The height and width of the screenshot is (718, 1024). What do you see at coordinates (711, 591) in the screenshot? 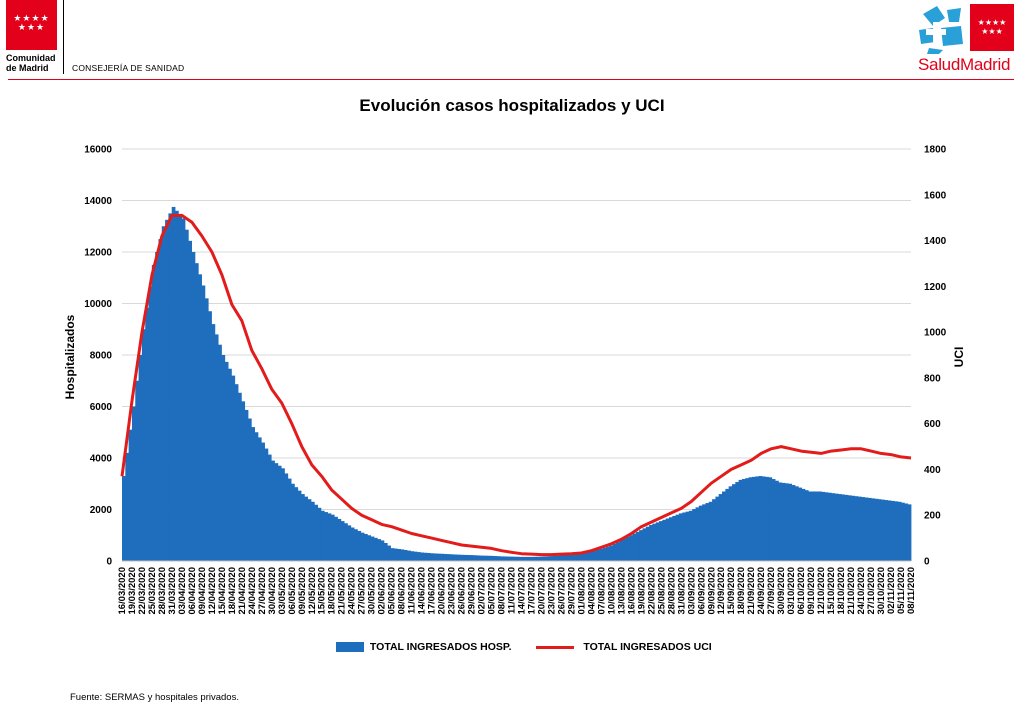
I see `x-tick-label: 09/09/2020` at bounding box center [711, 591].